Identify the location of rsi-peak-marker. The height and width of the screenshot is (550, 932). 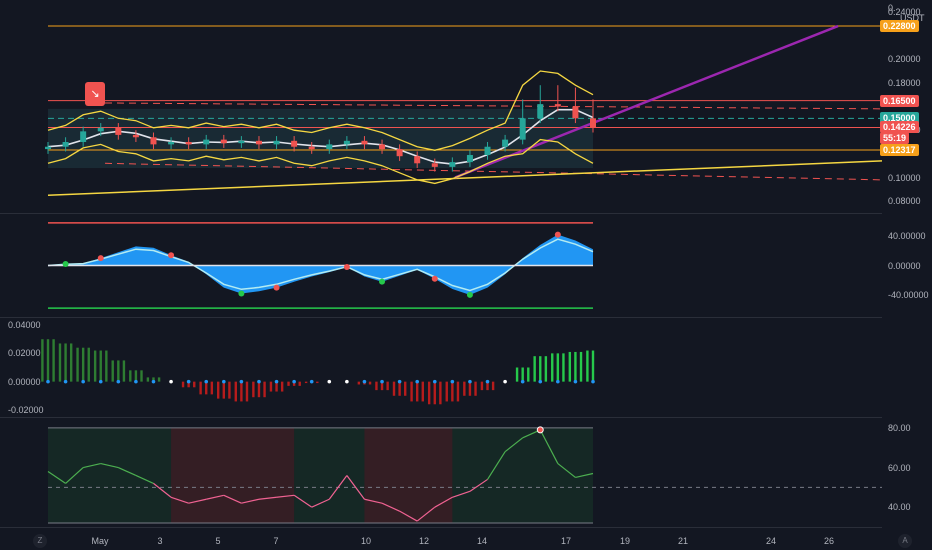
(540, 430).